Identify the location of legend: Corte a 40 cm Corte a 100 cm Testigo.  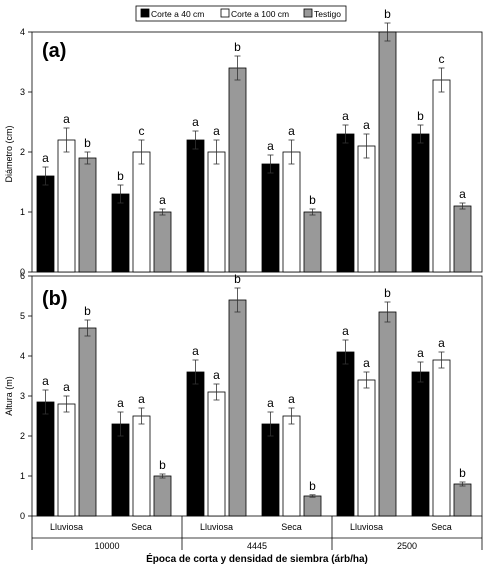
(241, 13).